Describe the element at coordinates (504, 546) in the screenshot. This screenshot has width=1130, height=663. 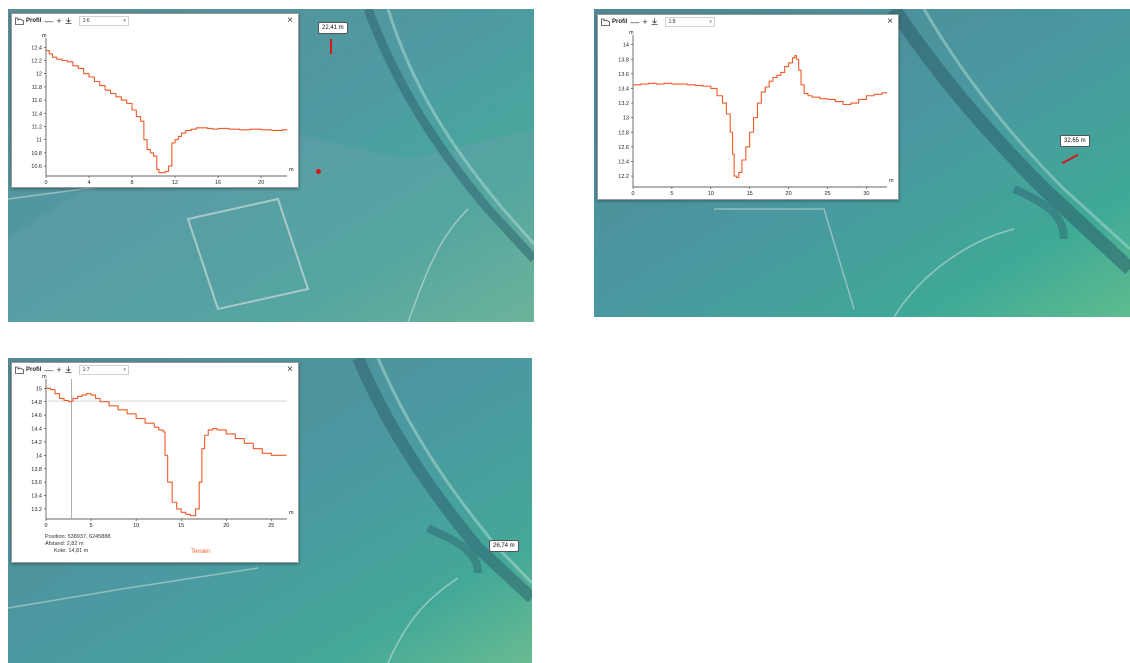
I see `distance-label: 26,74 m` at that location.